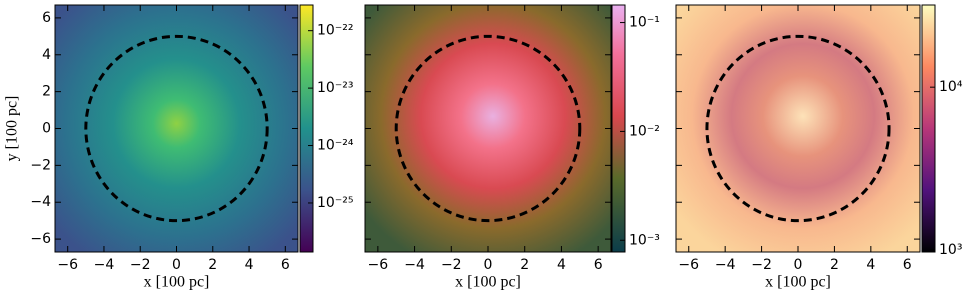 This screenshot has width=969, height=297. What do you see at coordinates (644, 131) in the screenshot?
I see `colorbar-tick-label: 10⁻²` at bounding box center [644, 131].